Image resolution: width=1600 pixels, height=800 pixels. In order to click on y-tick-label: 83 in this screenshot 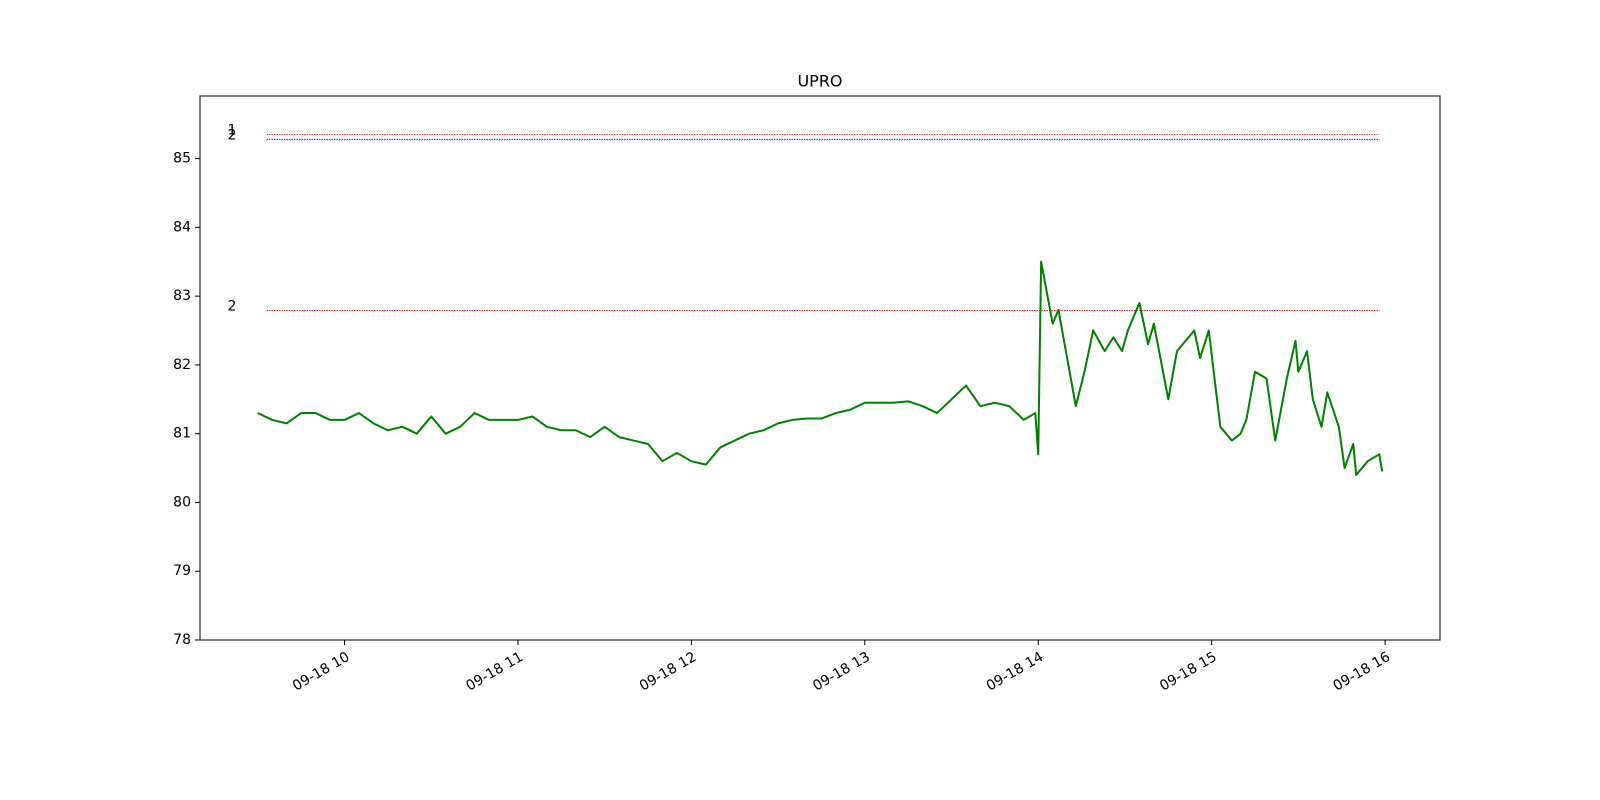, I will do `click(182, 296)`.